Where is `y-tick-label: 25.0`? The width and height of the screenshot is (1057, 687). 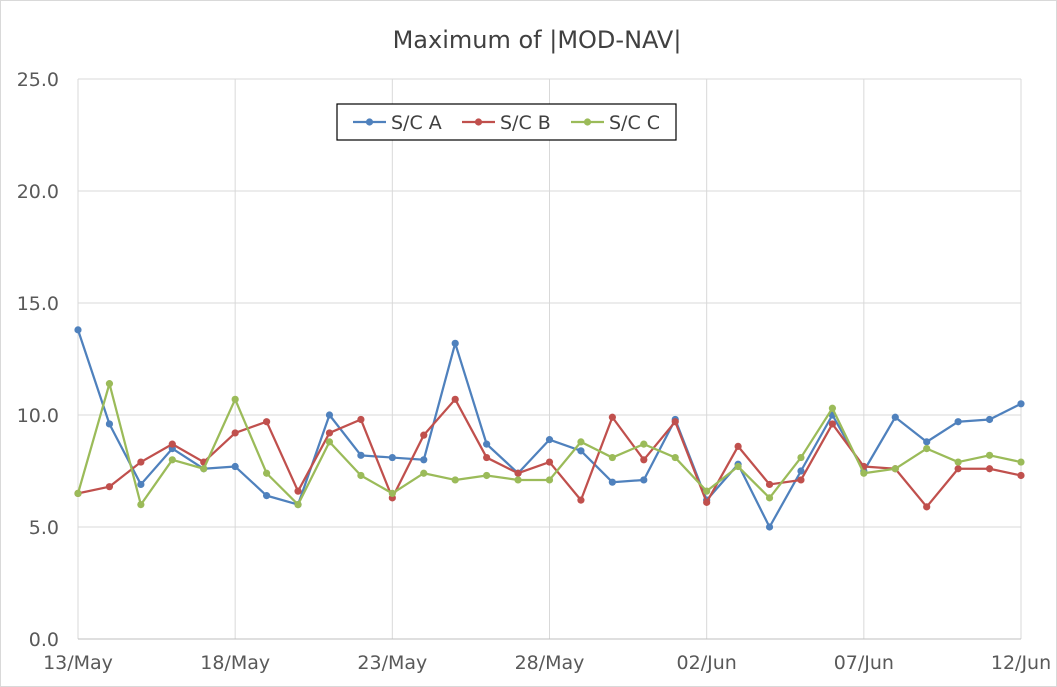
y-tick-label: 25.0 is located at coordinates (38, 80).